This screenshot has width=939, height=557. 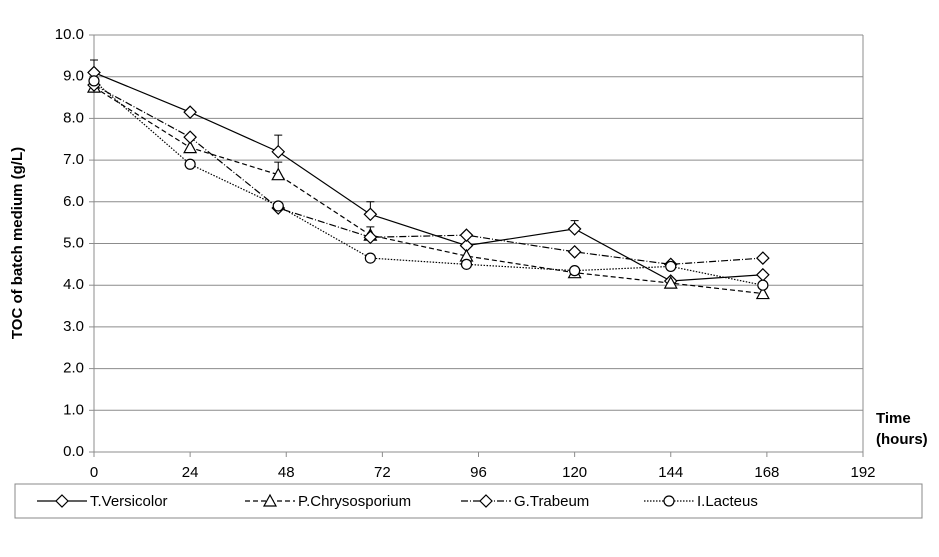 What do you see at coordinates (893, 418) in the screenshot?
I see `x-axis-label: Time` at bounding box center [893, 418].